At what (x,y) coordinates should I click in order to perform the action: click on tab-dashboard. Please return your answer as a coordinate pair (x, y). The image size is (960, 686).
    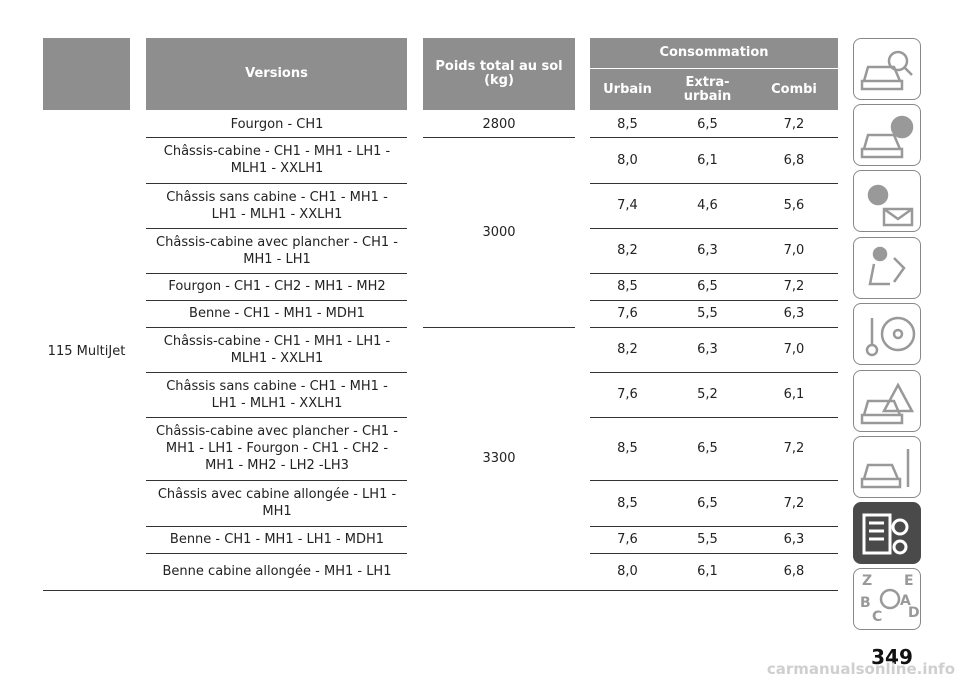
    Looking at the image, I should click on (887, 69).